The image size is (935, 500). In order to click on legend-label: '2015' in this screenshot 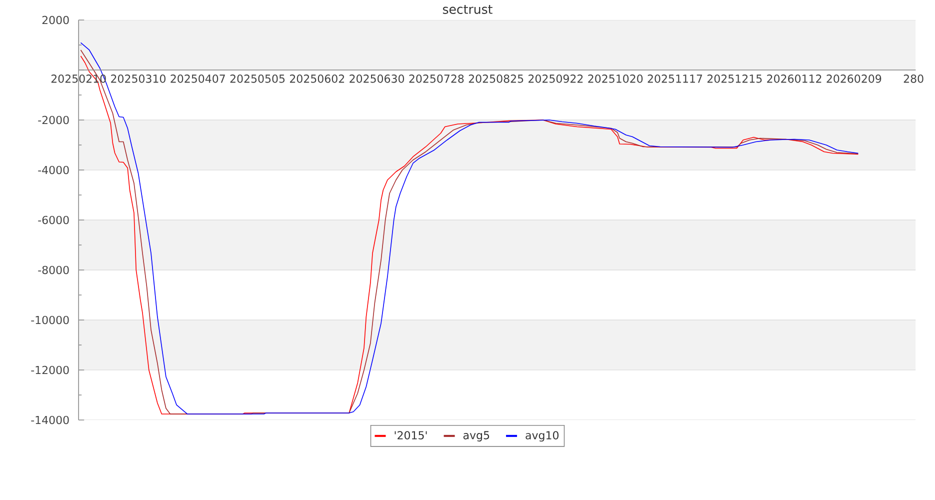, I will do `click(410, 435)`.